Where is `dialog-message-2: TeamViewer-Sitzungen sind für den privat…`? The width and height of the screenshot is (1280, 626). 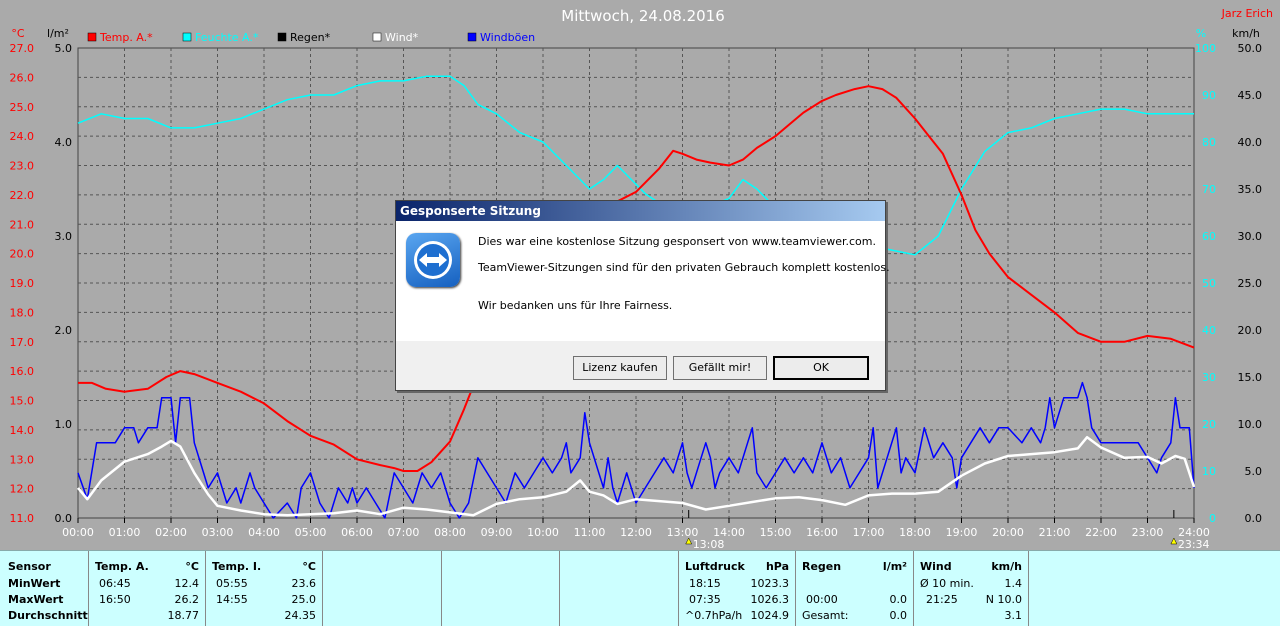 dialog-message-2: TeamViewer-Sitzungen sind für den privat… is located at coordinates (684, 267).